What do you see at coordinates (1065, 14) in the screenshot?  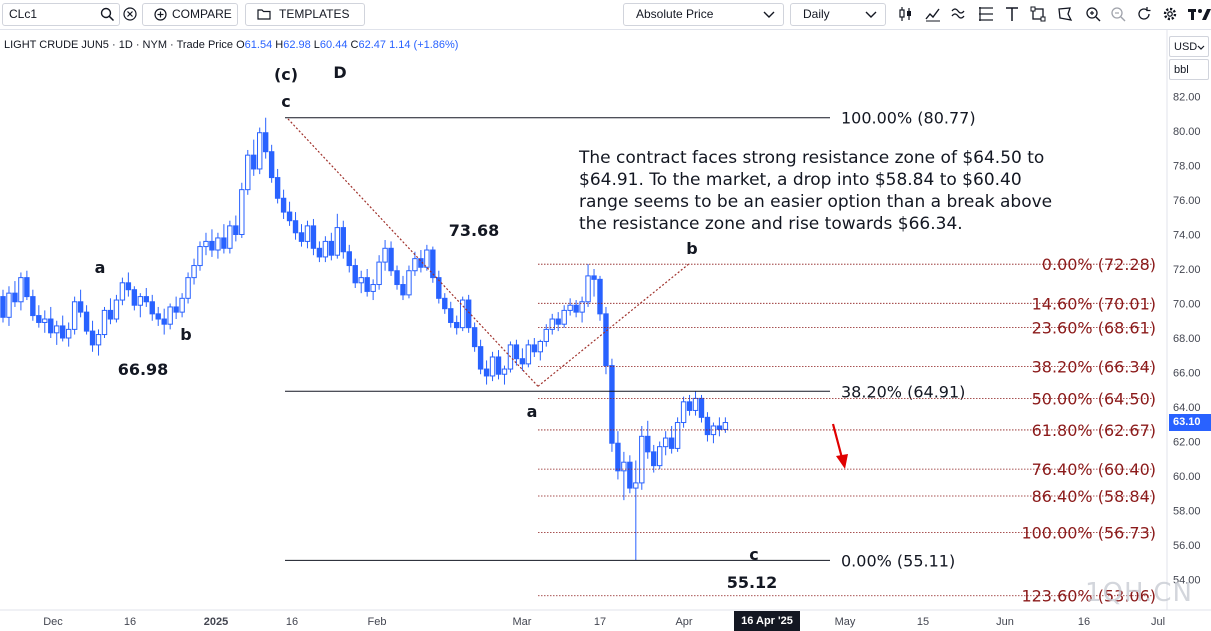 I see `annotation-icon` at bounding box center [1065, 14].